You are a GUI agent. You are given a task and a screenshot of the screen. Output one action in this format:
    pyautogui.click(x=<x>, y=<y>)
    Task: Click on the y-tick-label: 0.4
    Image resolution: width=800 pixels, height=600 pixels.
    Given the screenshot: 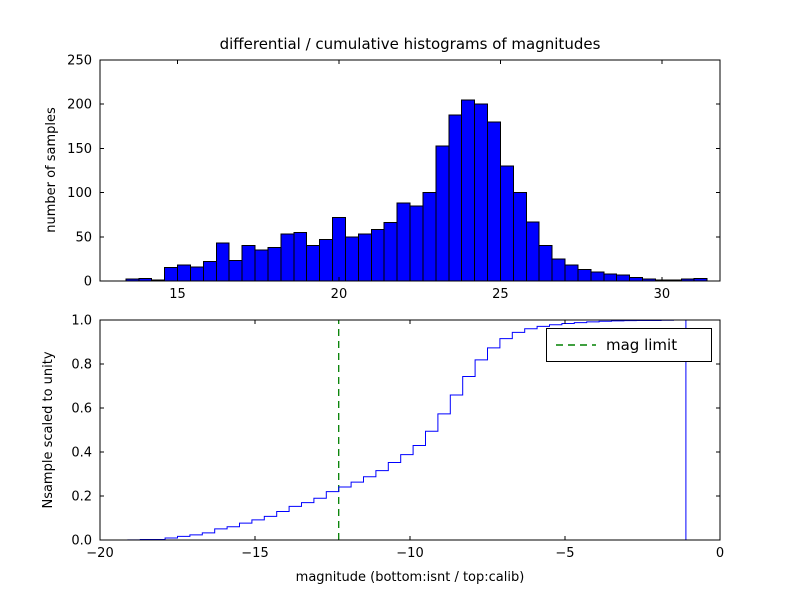 What is the action you would take?
    pyautogui.click(x=81, y=453)
    